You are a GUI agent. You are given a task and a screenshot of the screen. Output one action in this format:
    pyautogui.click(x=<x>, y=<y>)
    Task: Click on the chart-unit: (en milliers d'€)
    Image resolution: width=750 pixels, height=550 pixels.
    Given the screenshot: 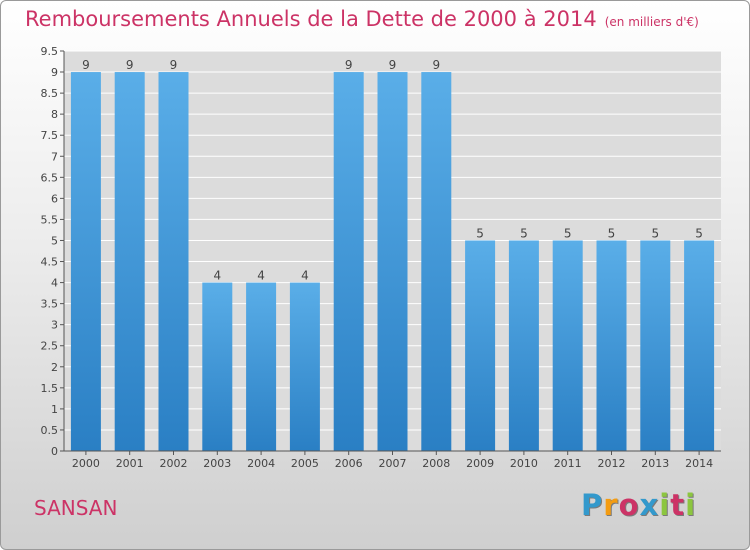 What is the action you would take?
    pyautogui.click(x=651, y=22)
    